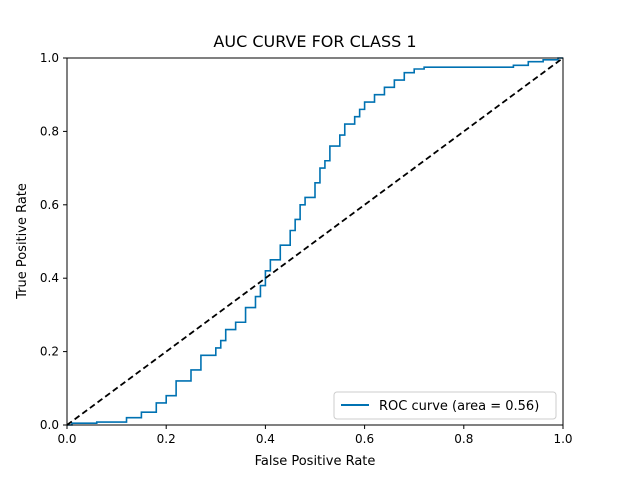 This screenshot has height=486, width=635. Describe the element at coordinates (459, 406) in the screenshot. I see `legend-label: ROC curve (area = 0.56)` at that location.